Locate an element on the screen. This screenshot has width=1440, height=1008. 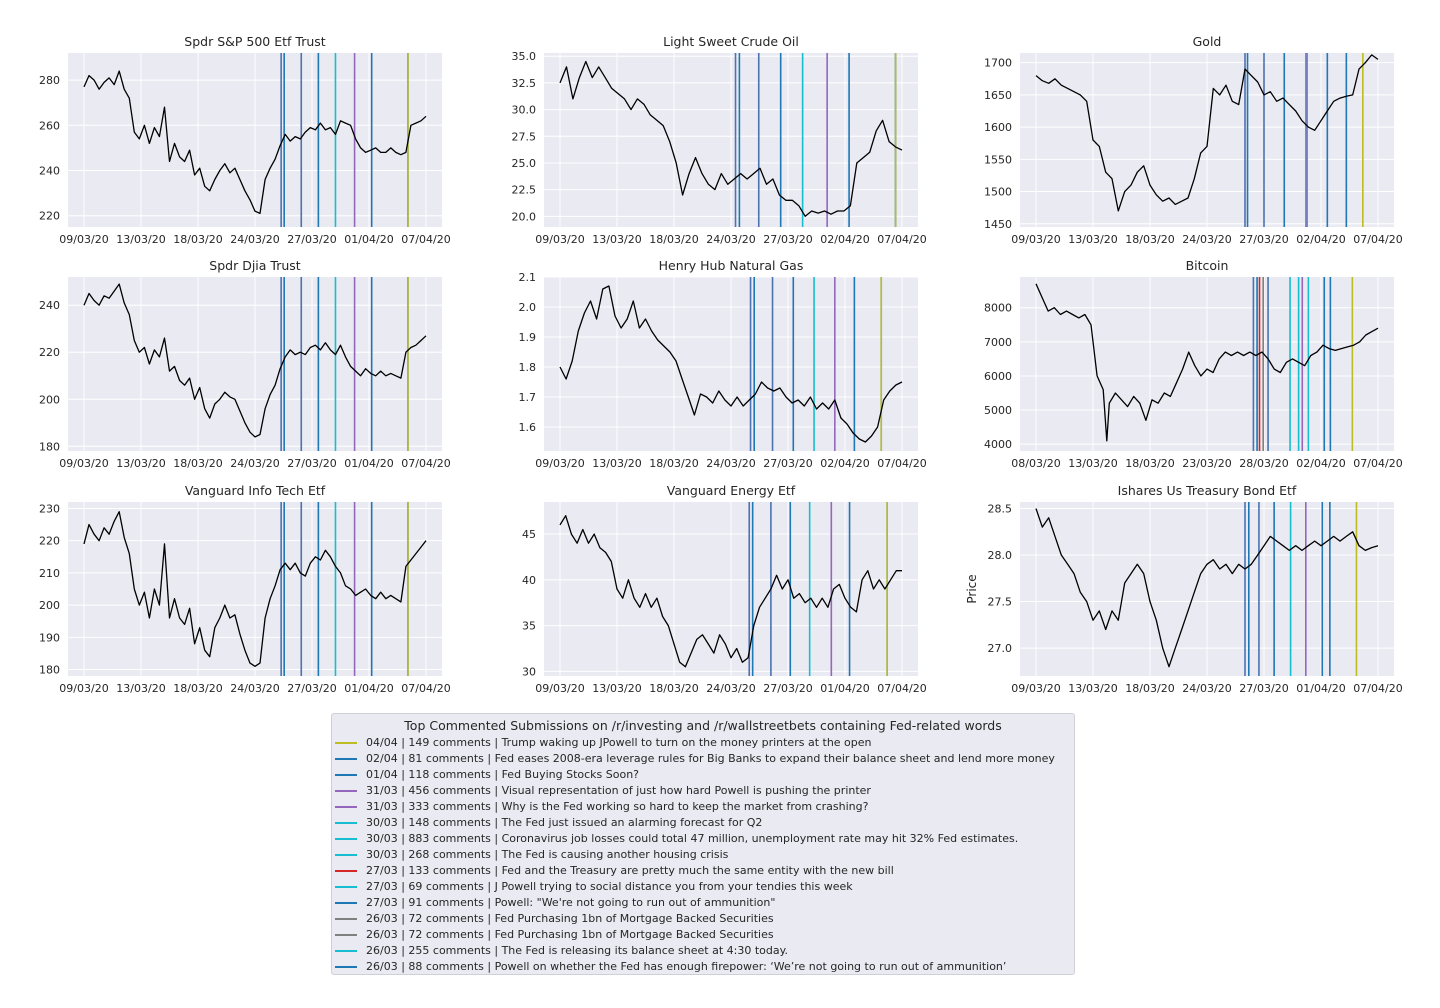
y-tick-label: 1.6 is located at coordinates (528, 427).